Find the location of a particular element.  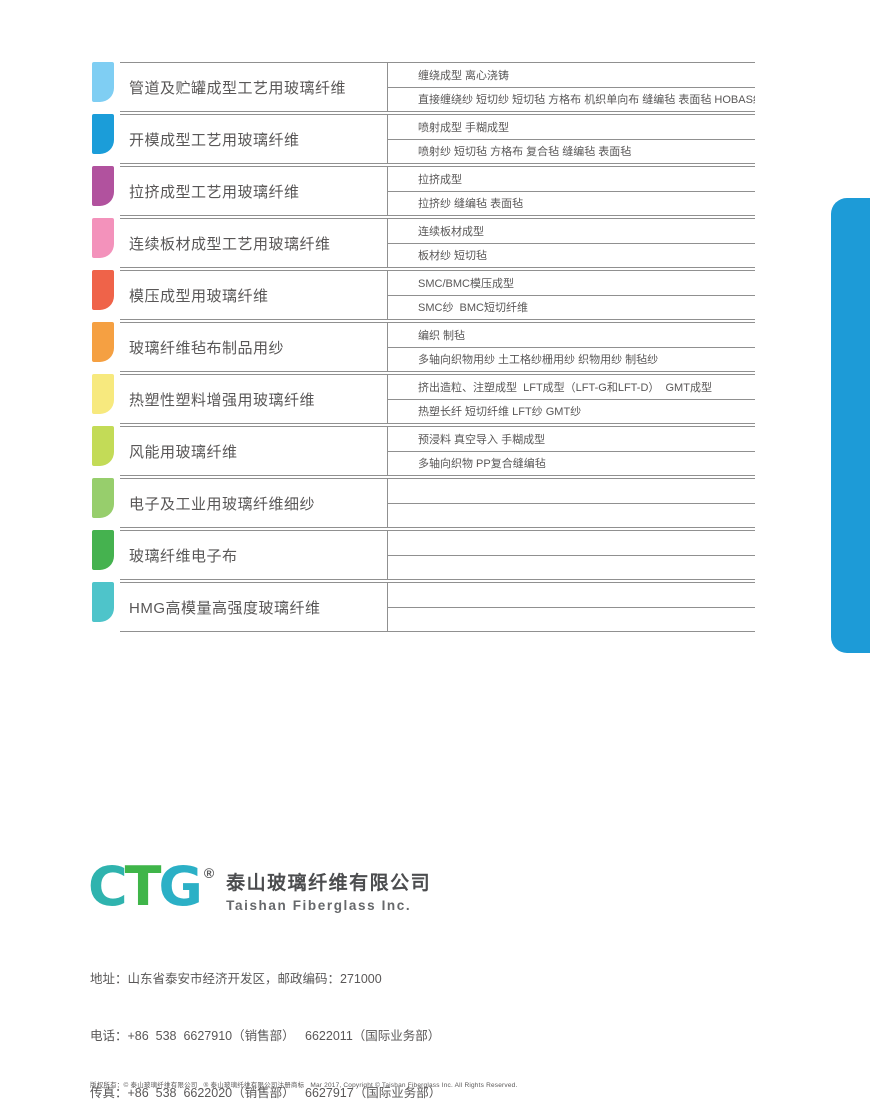

detail-cell: SMC/BMC模压成型 SMC纱 BMC短切纤维 is located at coordinates (571, 295).